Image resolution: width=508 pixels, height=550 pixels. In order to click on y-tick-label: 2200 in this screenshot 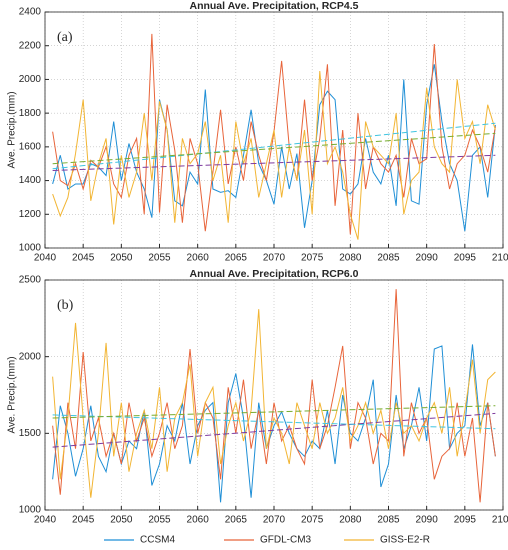, I will do `click(30, 45)`.